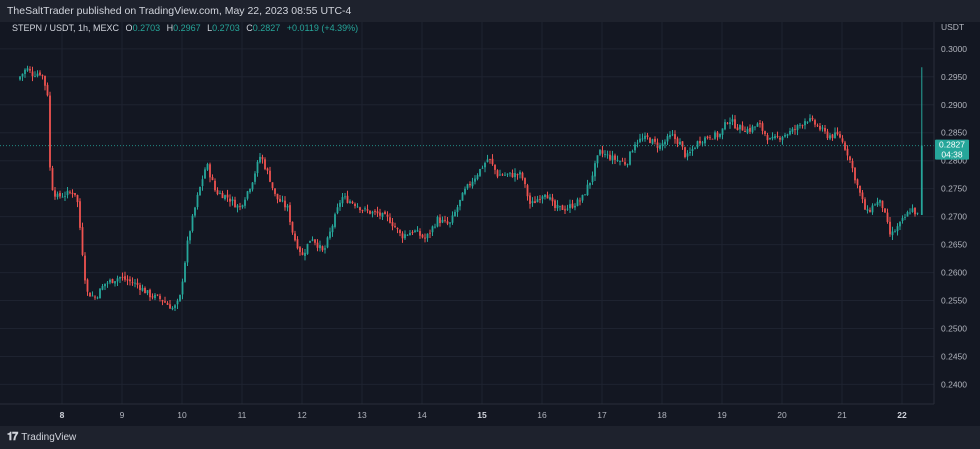 The image size is (980, 449). I want to click on time-tick-label: 20, so click(782, 415).